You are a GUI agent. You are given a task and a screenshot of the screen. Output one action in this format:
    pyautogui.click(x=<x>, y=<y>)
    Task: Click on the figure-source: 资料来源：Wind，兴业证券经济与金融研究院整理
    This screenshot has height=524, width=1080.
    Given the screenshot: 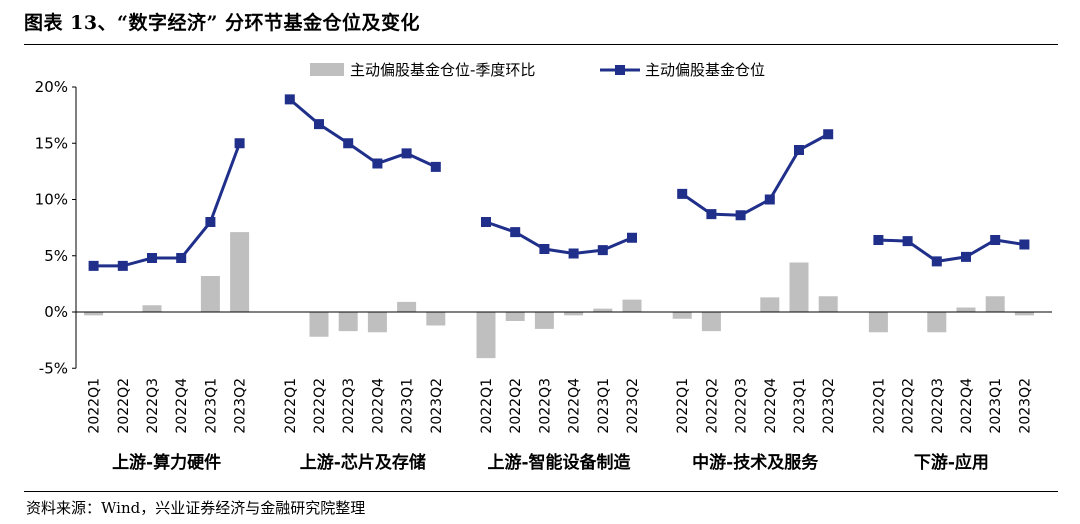 What is the action you would take?
    pyautogui.click(x=196, y=508)
    